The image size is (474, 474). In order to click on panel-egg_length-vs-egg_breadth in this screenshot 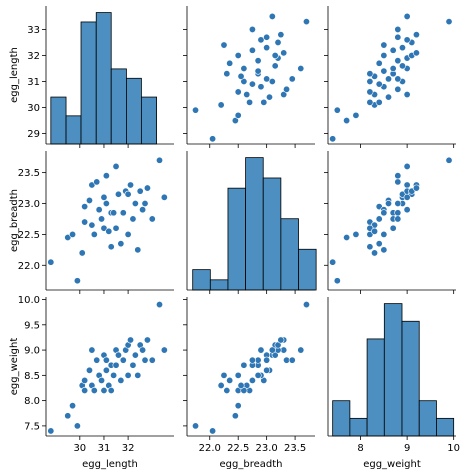, I will do `click(250, 75)`.